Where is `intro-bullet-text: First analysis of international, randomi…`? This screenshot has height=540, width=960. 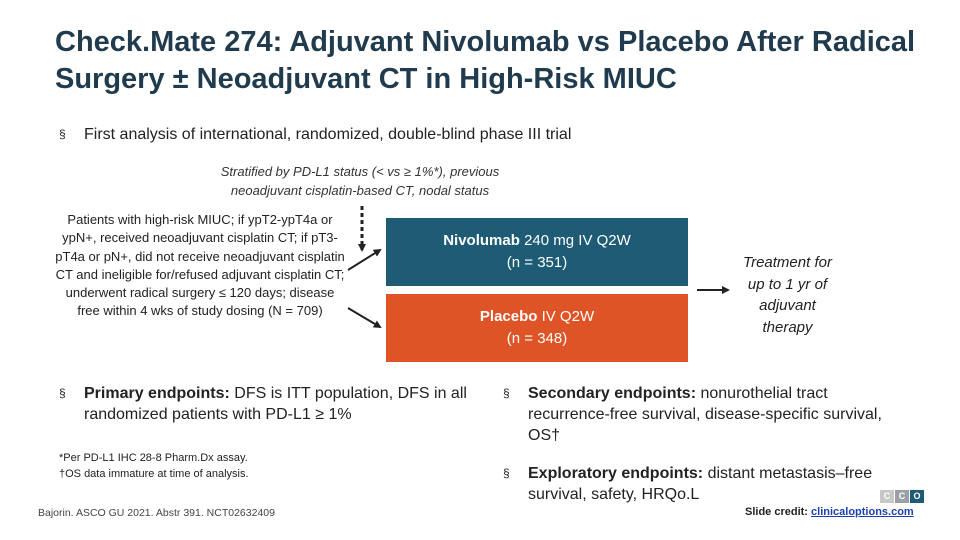
intro-bullet-text: First analysis of international, randomi… is located at coordinates (328, 134).